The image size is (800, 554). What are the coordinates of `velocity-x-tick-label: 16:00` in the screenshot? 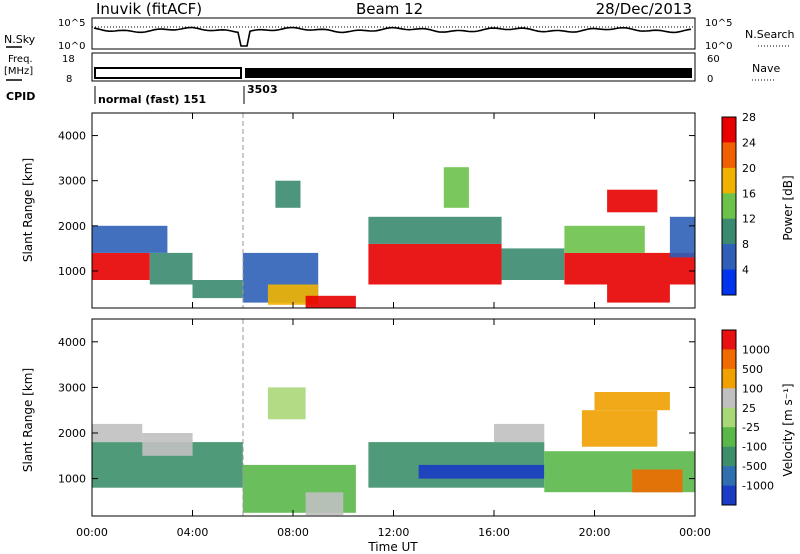 It's located at (494, 532).